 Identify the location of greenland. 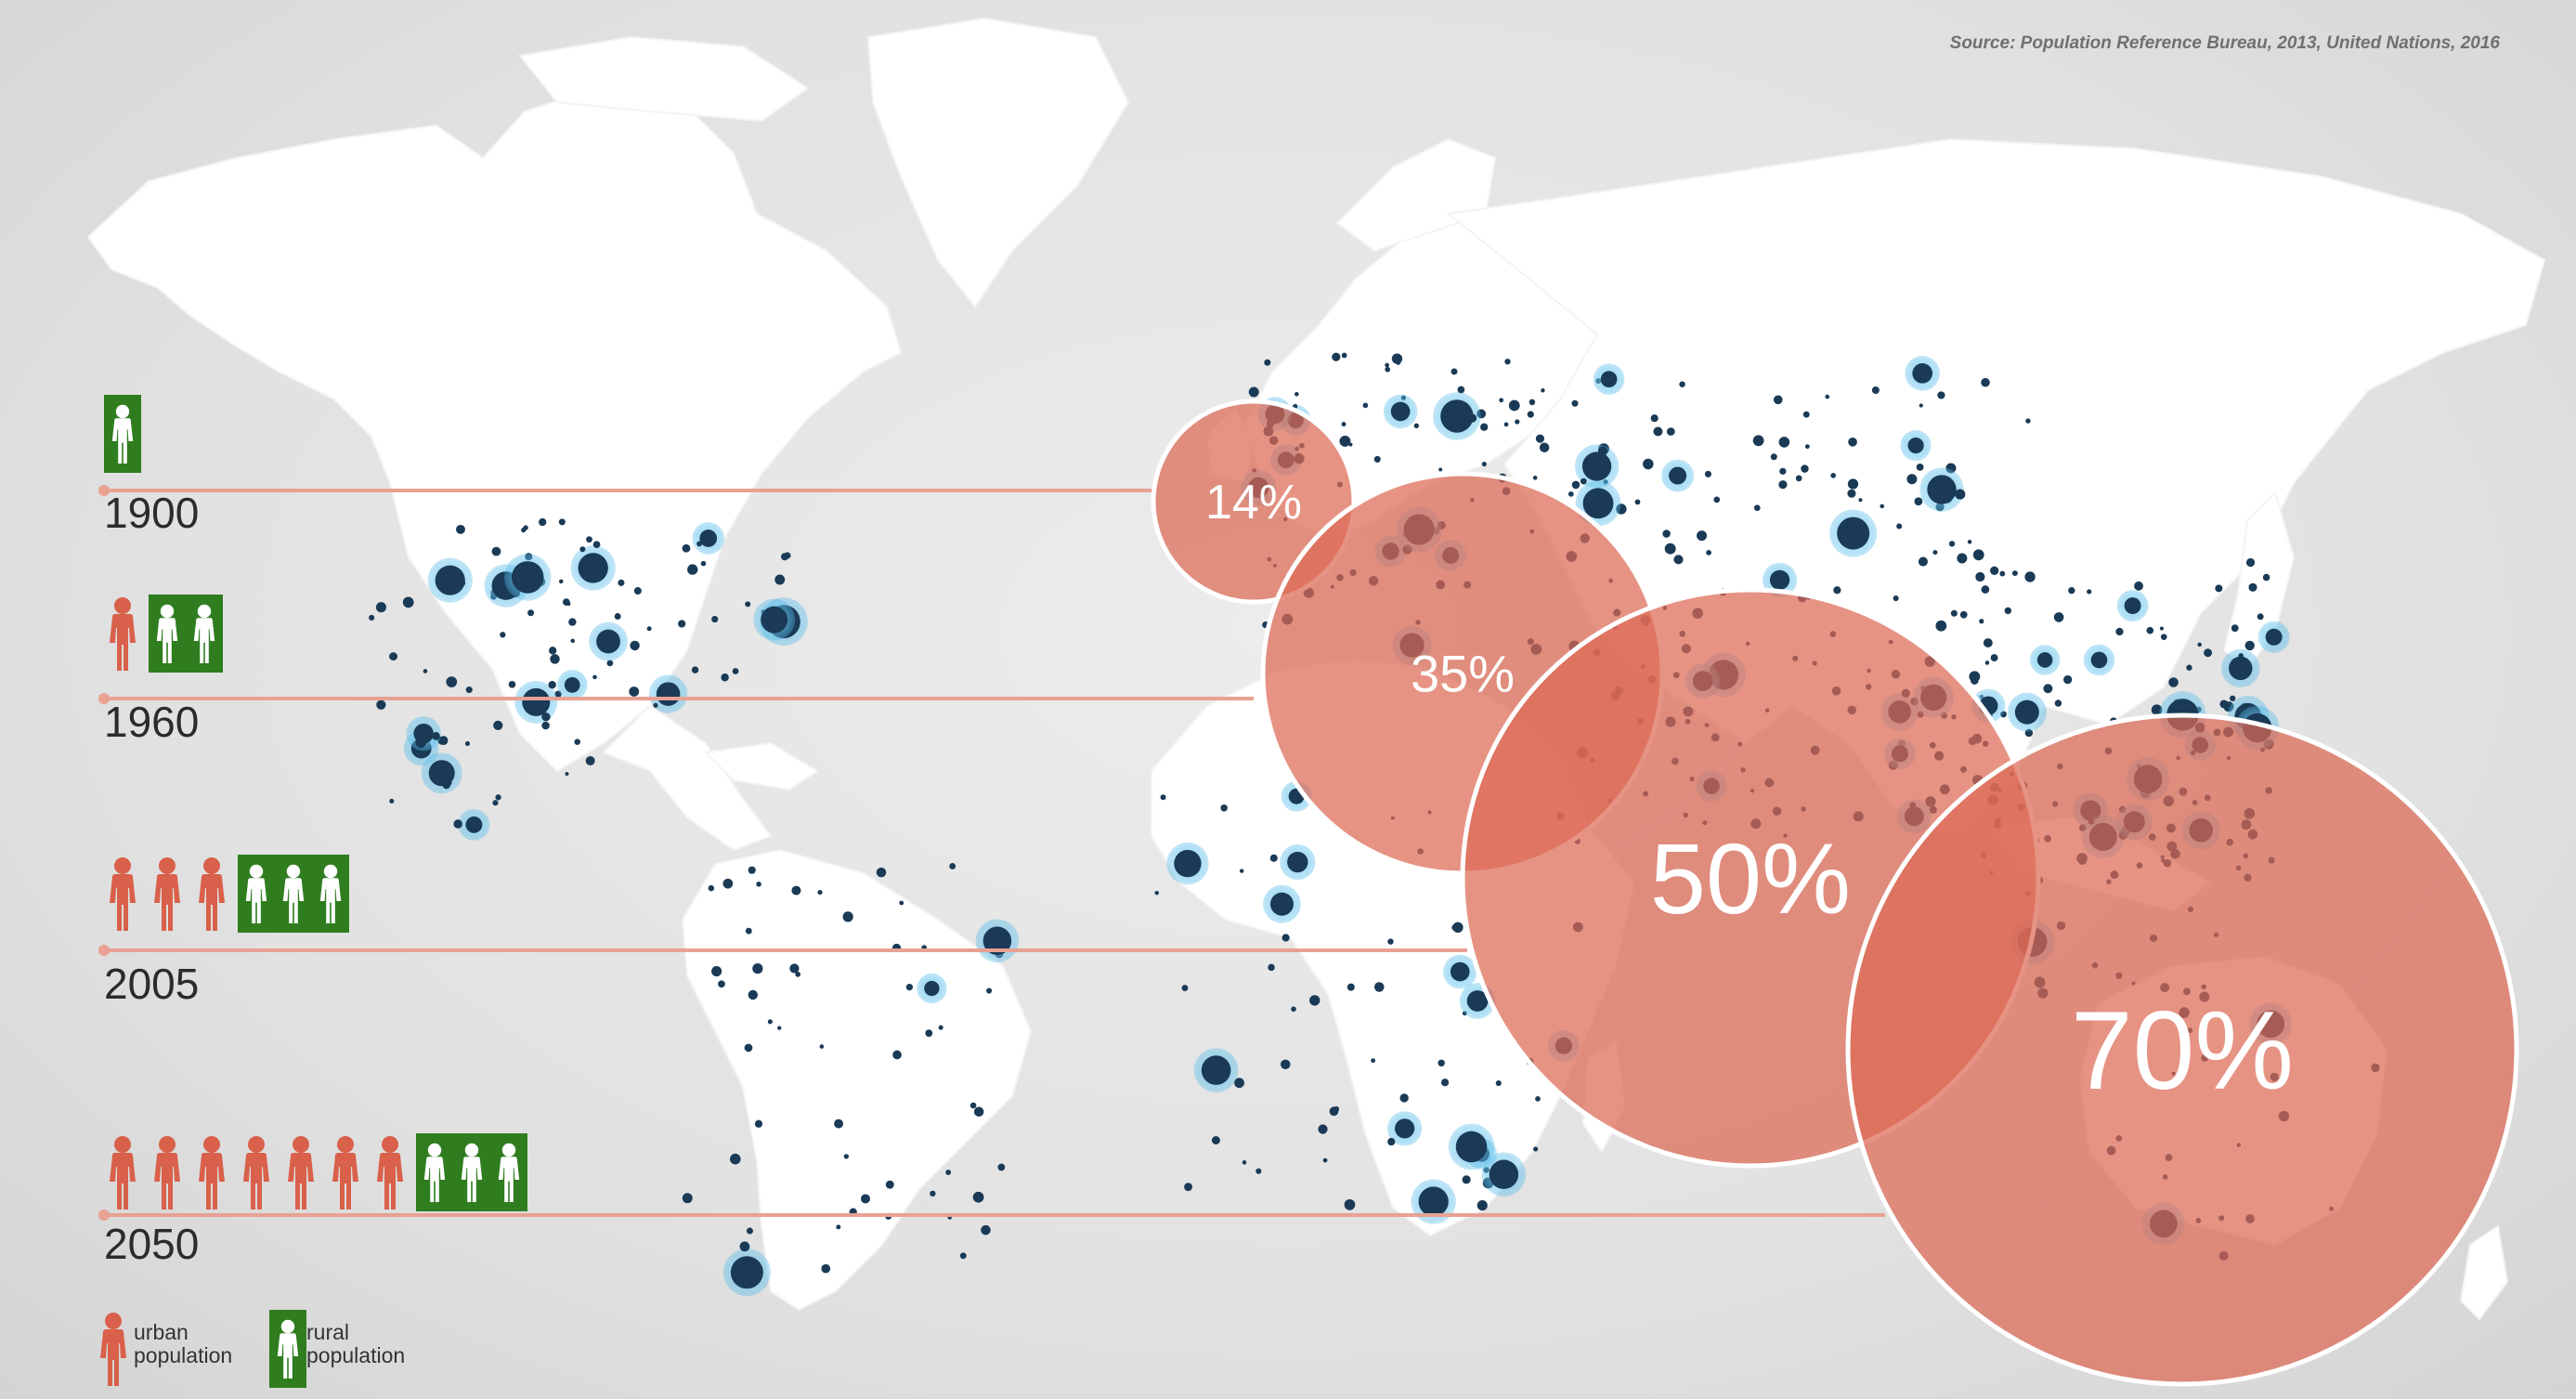
(998, 162).